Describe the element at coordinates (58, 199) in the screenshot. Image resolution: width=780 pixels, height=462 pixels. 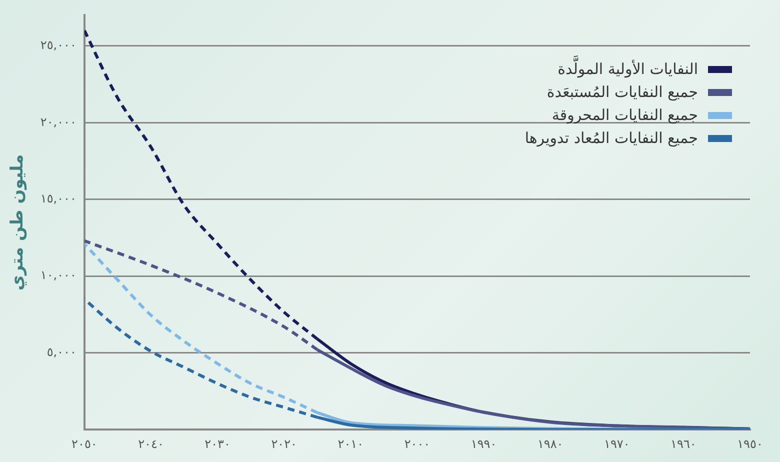
I see `y-tick-label: ١٥,٠٠٠` at that location.